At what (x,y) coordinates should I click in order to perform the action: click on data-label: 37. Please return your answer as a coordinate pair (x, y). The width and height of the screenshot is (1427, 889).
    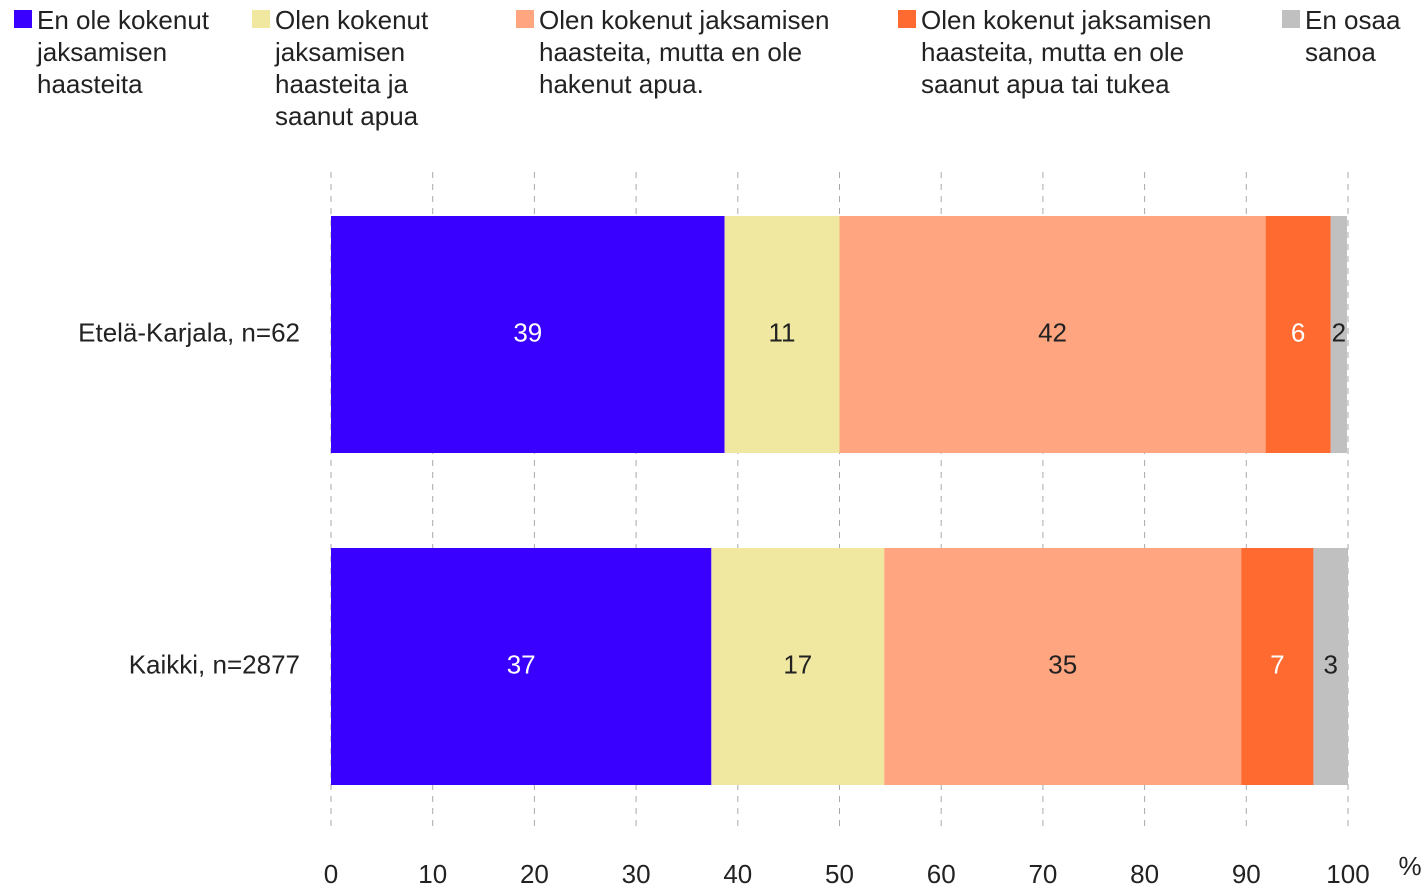
    Looking at the image, I should click on (521, 664).